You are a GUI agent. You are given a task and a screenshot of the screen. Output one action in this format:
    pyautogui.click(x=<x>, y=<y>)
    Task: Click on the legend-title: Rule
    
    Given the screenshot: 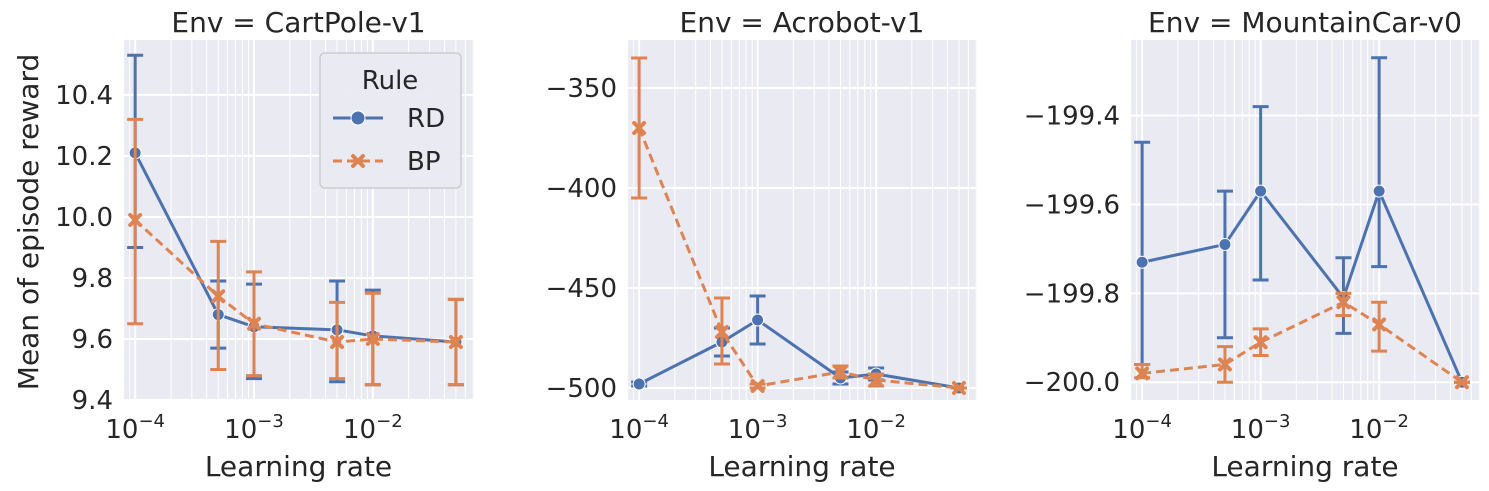 What is the action you would take?
    pyautogui.click(x=390, y=81)
    